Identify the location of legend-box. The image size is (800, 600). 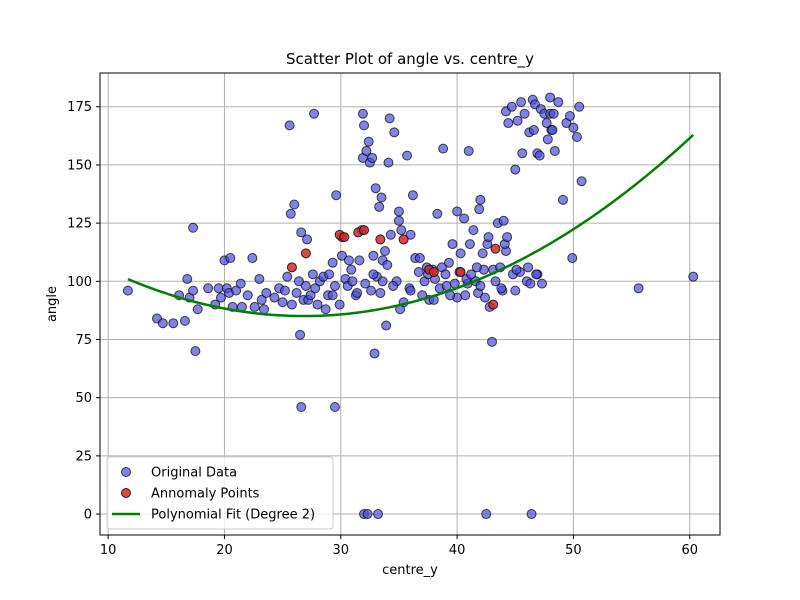
(220, 493).